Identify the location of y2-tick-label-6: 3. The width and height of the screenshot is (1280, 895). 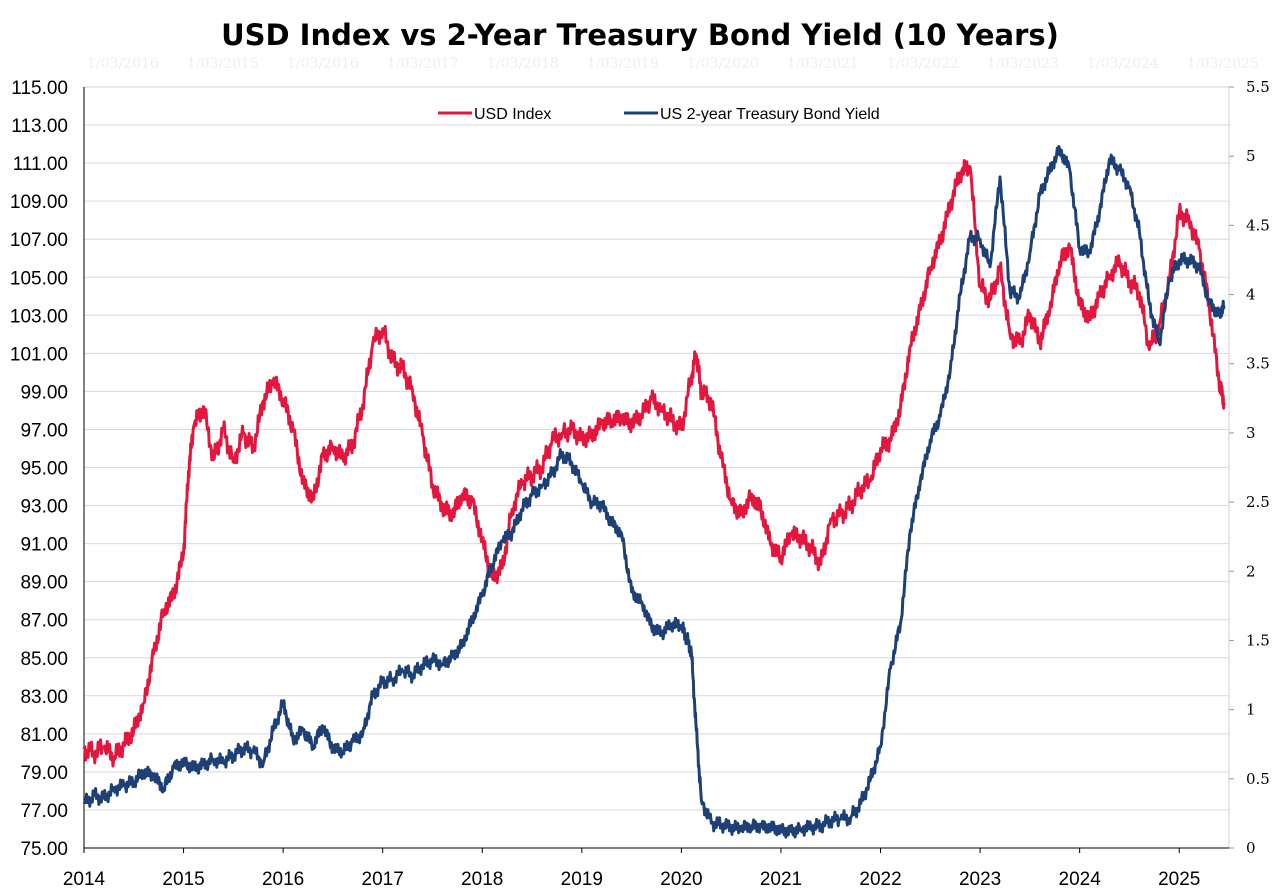
(1251, 433).